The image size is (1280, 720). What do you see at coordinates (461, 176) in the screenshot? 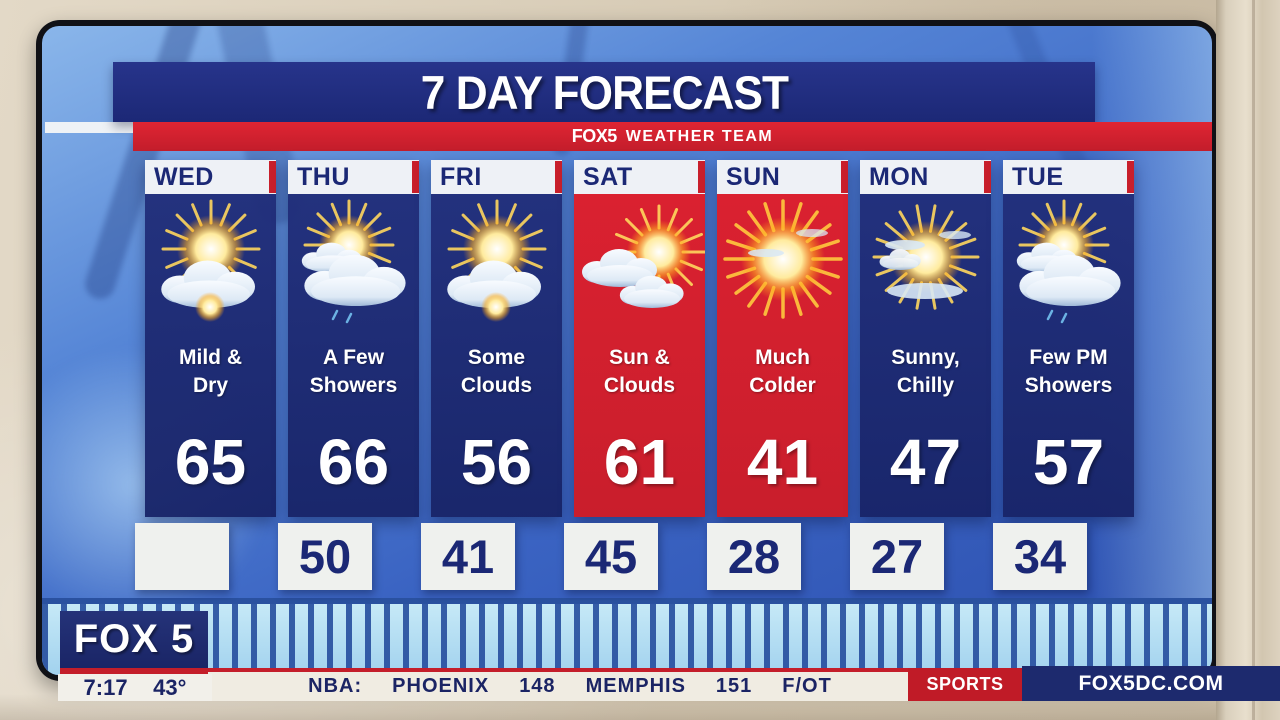
I see `day-name: FRI` at bounding box center [461, 176].